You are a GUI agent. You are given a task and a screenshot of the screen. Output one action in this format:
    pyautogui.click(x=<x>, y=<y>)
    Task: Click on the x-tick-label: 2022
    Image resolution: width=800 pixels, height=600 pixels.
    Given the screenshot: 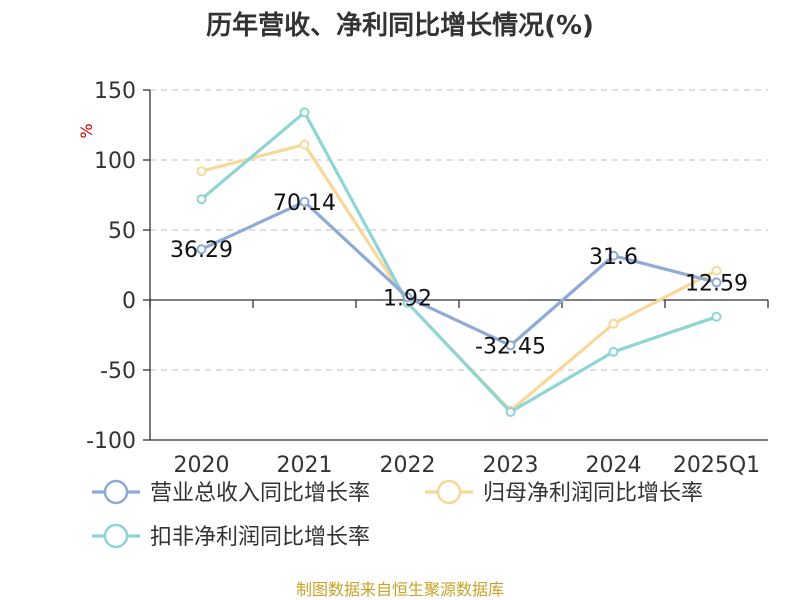 What is the action you would take?
    pyautogui.click(x=408, y=465)
    